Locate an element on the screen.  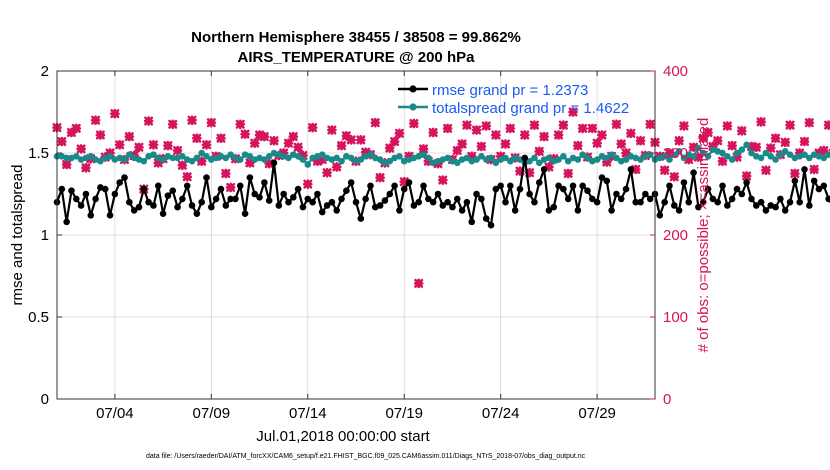
y-tick-label-left: 0 is located at coordinates (45, 399).